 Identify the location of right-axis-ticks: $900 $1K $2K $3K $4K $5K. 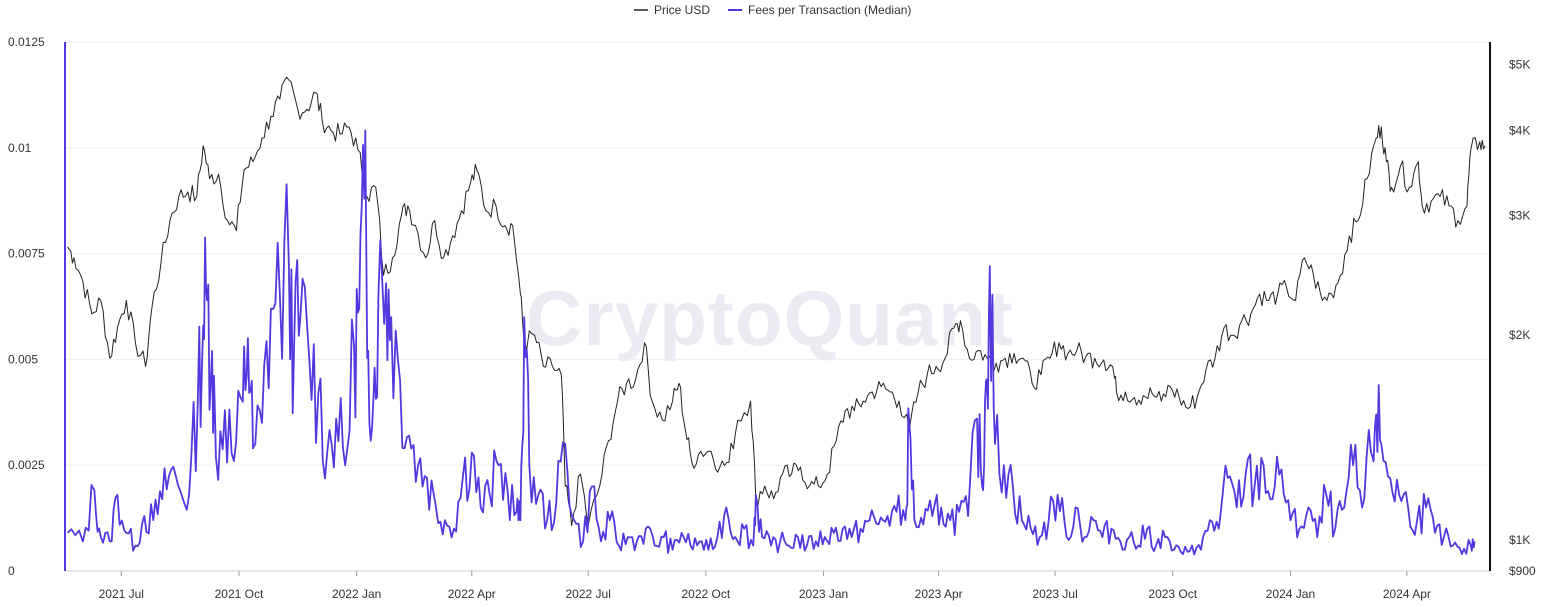
(1522, 318).